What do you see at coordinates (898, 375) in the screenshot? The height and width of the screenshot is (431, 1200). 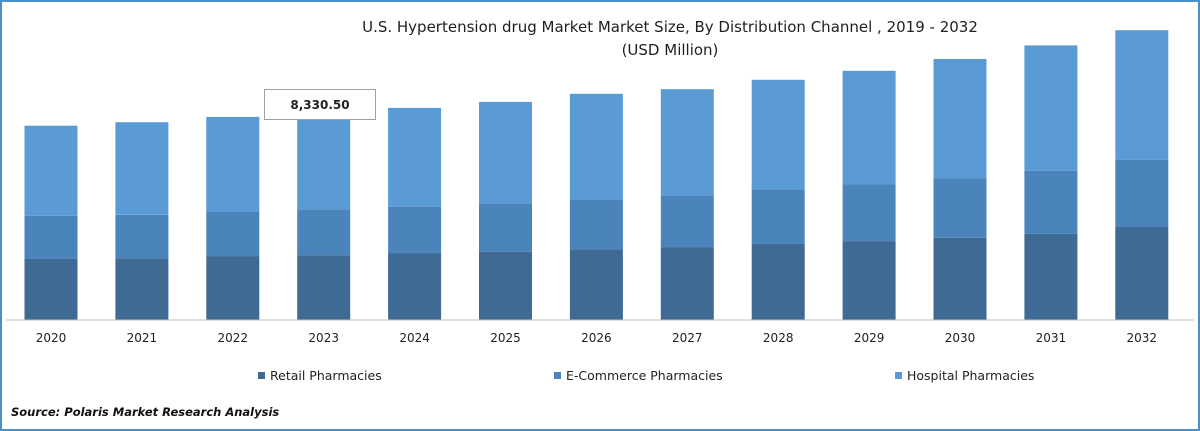 I see `legend-swatch-hospital` at bounding box center [898, 375].